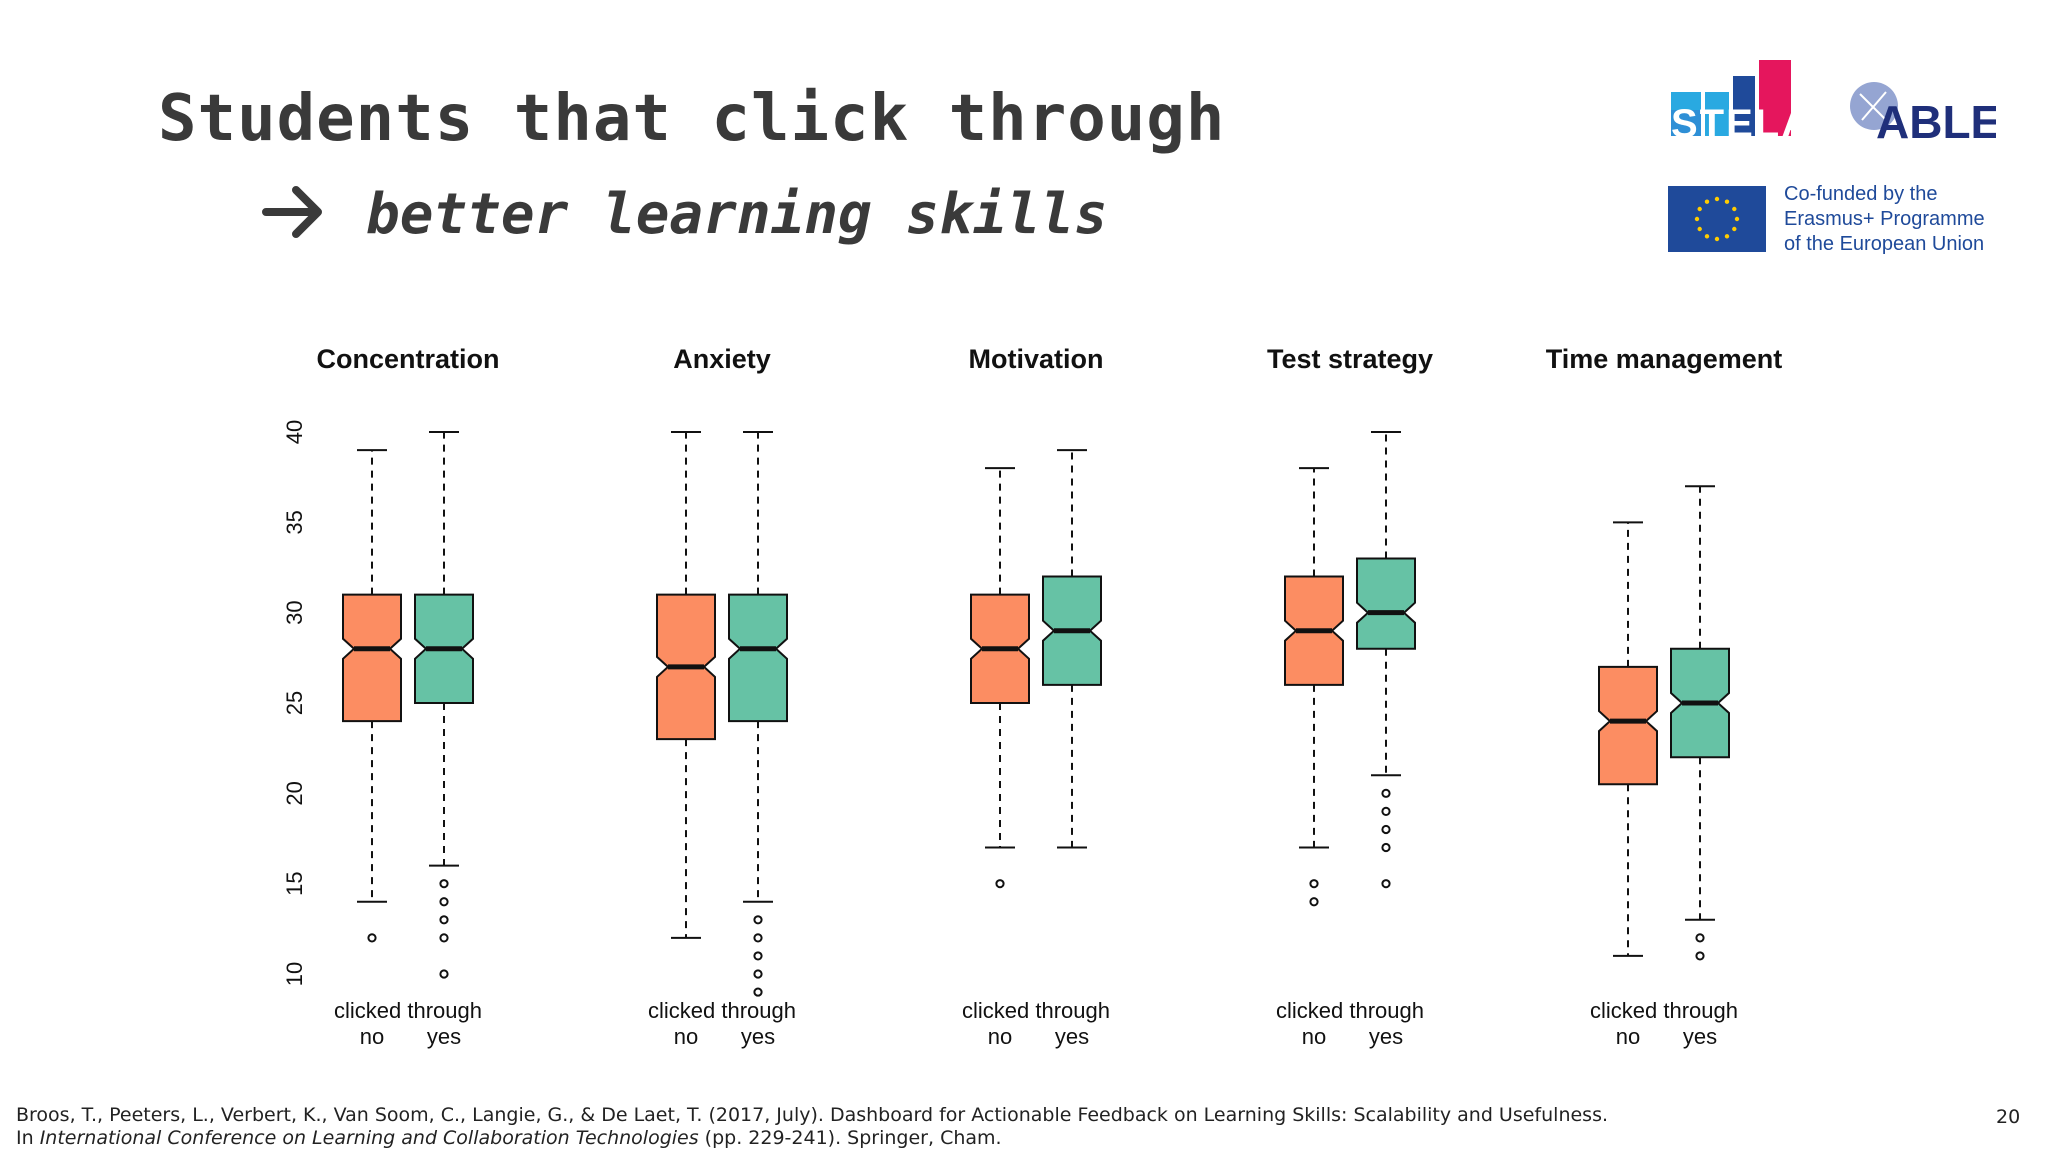  What do you see at coordinates (407, 359) in the screenshot?
I see `panel-title: Concentration` at bounding box center [407, 359].